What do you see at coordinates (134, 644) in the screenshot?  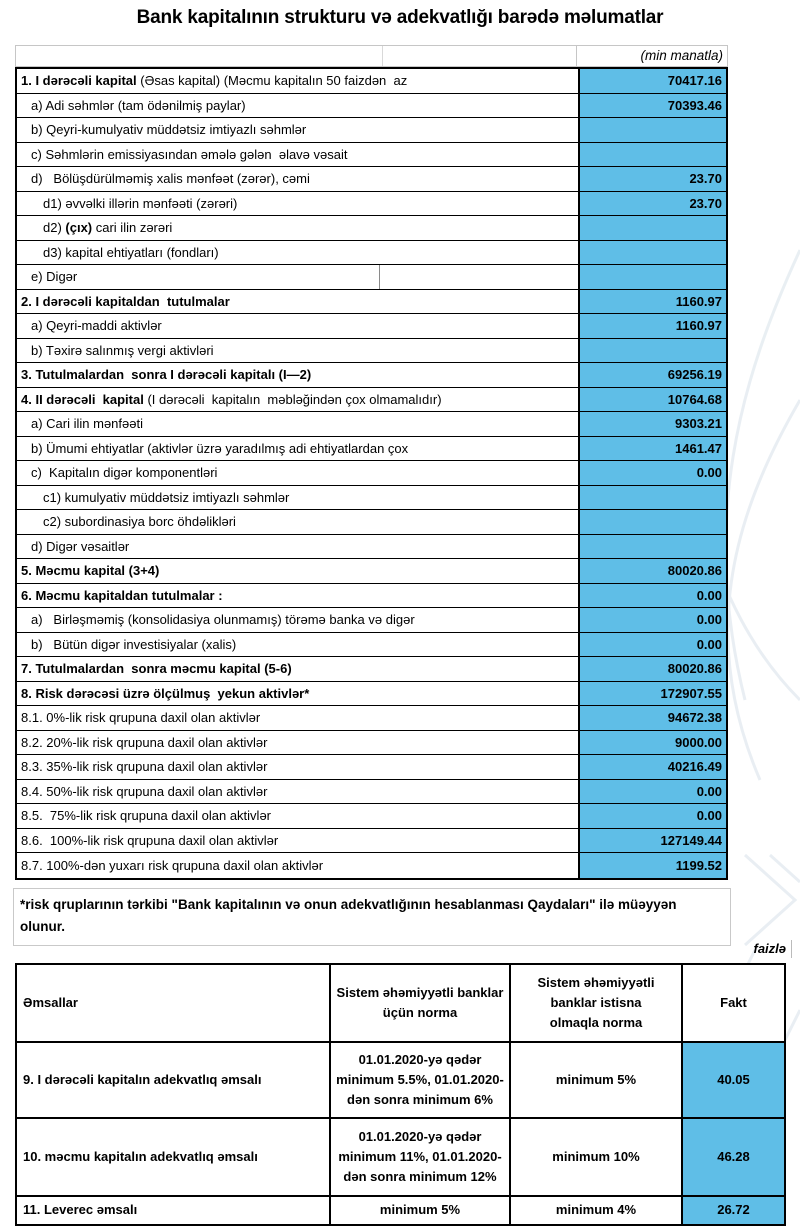 I see `label-text: b) Bütün digər investisiyalar (xalis)` at bounding box center [134, 644].